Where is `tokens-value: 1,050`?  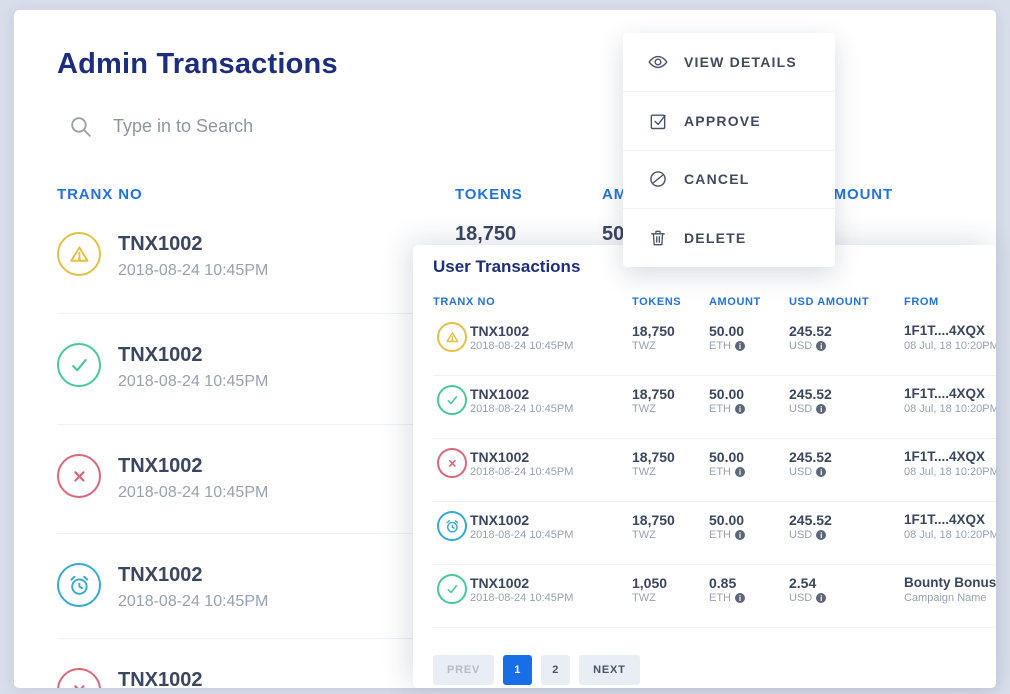 tokens-value: 1,050 is located at coordinates (650, 583).